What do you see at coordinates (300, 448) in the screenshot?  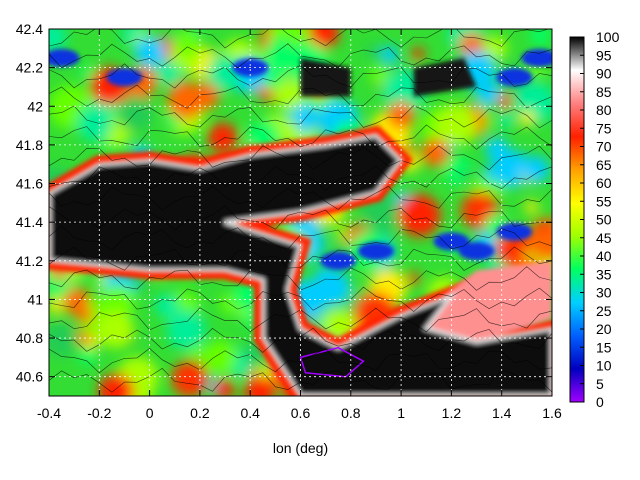 I see `x-axis-label: lon (deg)` at bounding box center [300, 448].